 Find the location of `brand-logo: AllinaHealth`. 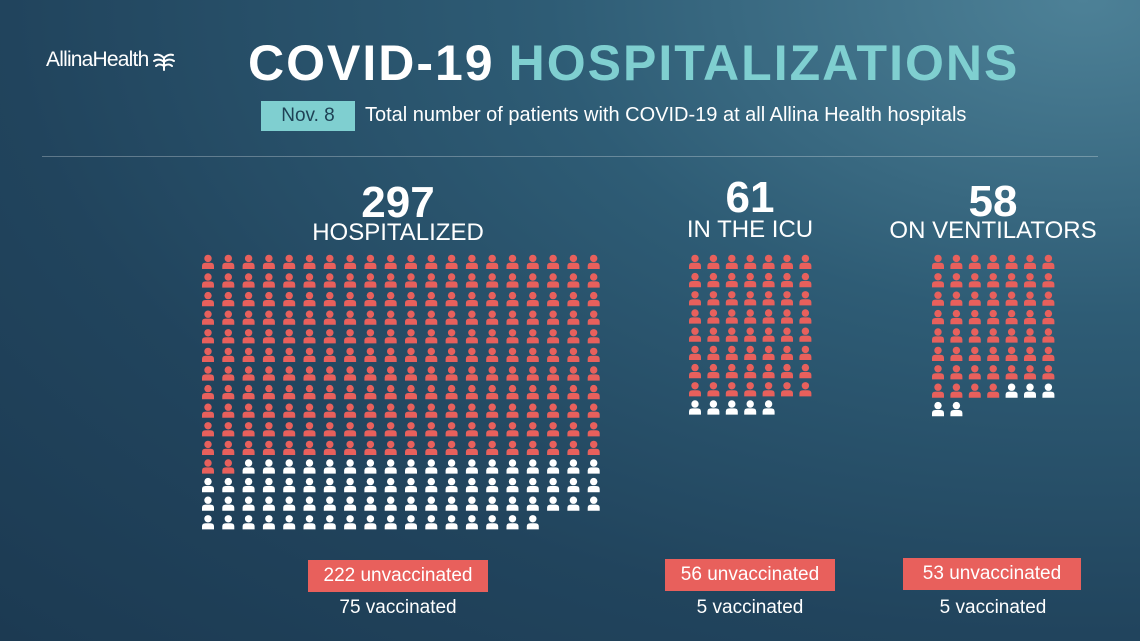

brand-logo: AllinaHealth is located at coordinates (111, 60).